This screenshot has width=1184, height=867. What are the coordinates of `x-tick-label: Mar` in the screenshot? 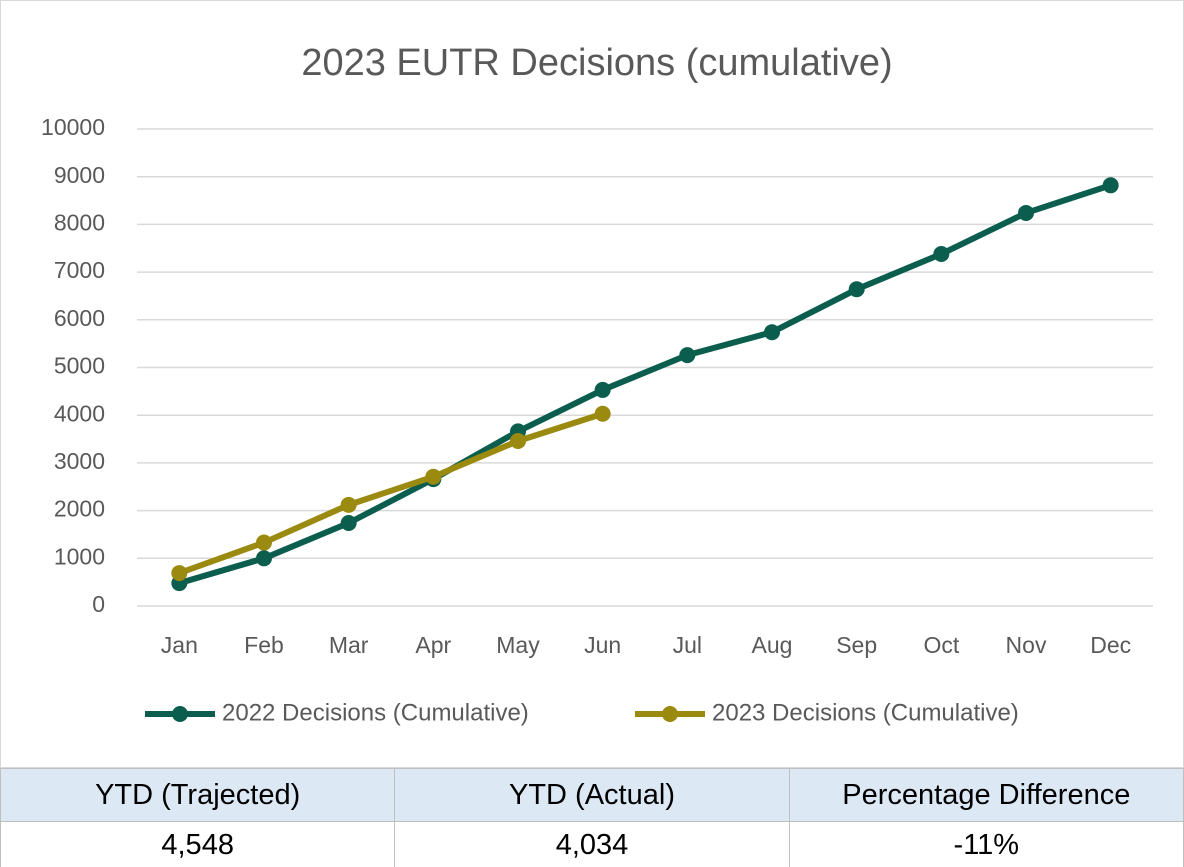 It's located at (349, 645).